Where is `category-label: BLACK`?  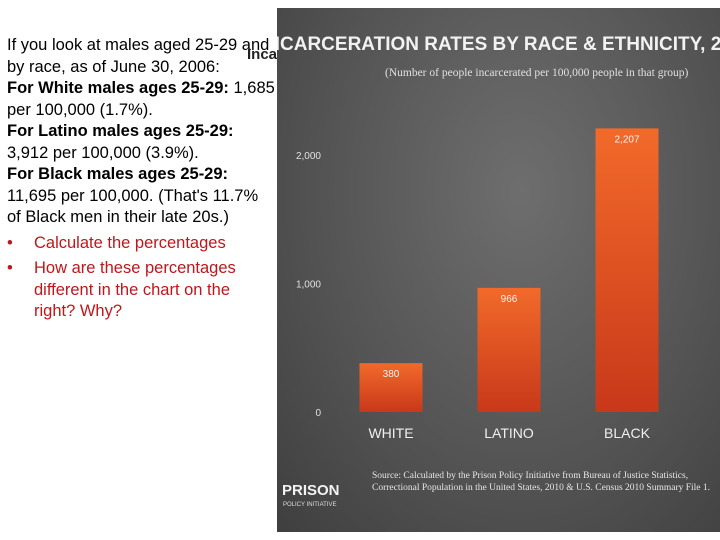
category-label: BLACK is located at coordinates (627, 433).